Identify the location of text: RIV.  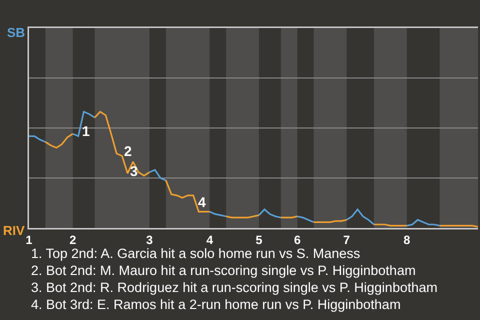
(14, 230).